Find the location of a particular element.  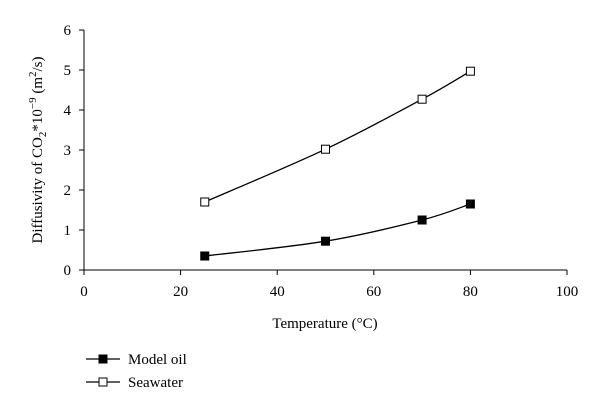

y-tick-label: 4 is located at coordinates (68, 111).